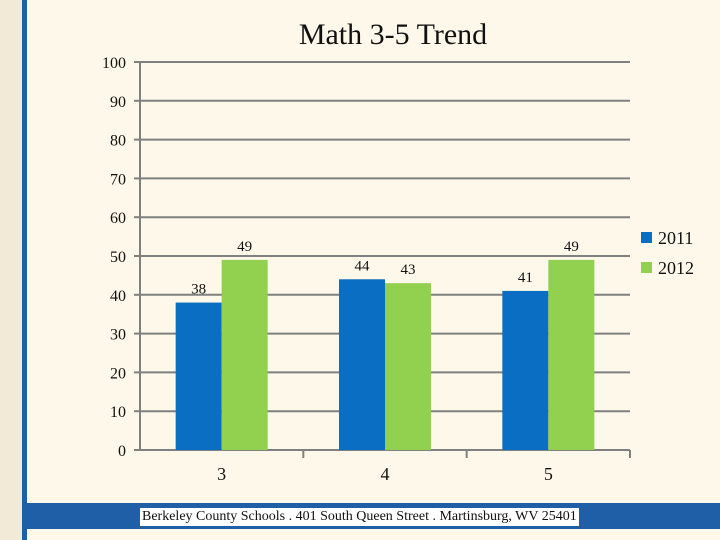  I want to click on chart-title: Math 3-5 Trend, so click(393, 34).